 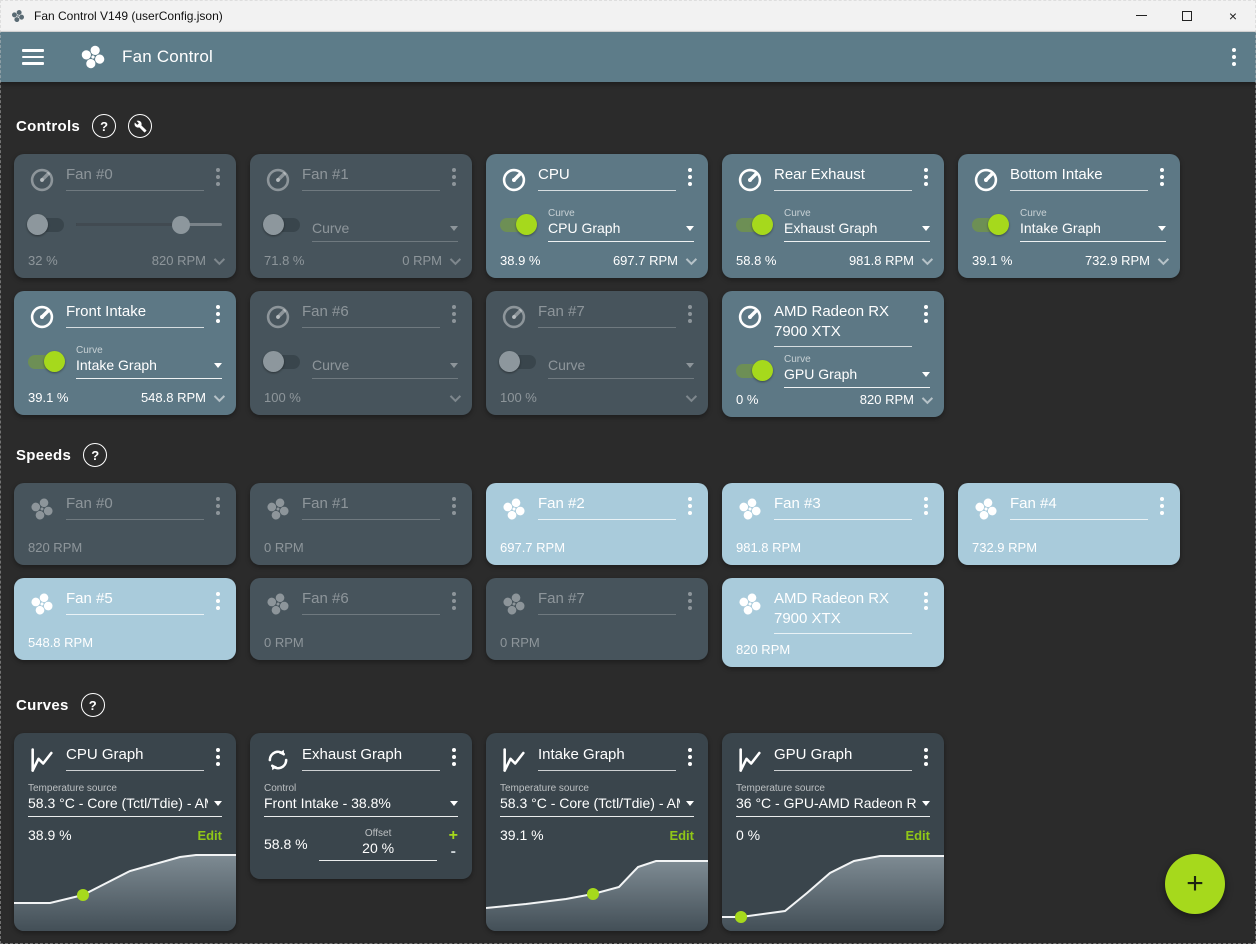 What do you see at coordinates (1234, 57) in the screenshot?
I see `overflow-menu-icon` at bounding box center [1234, 57].